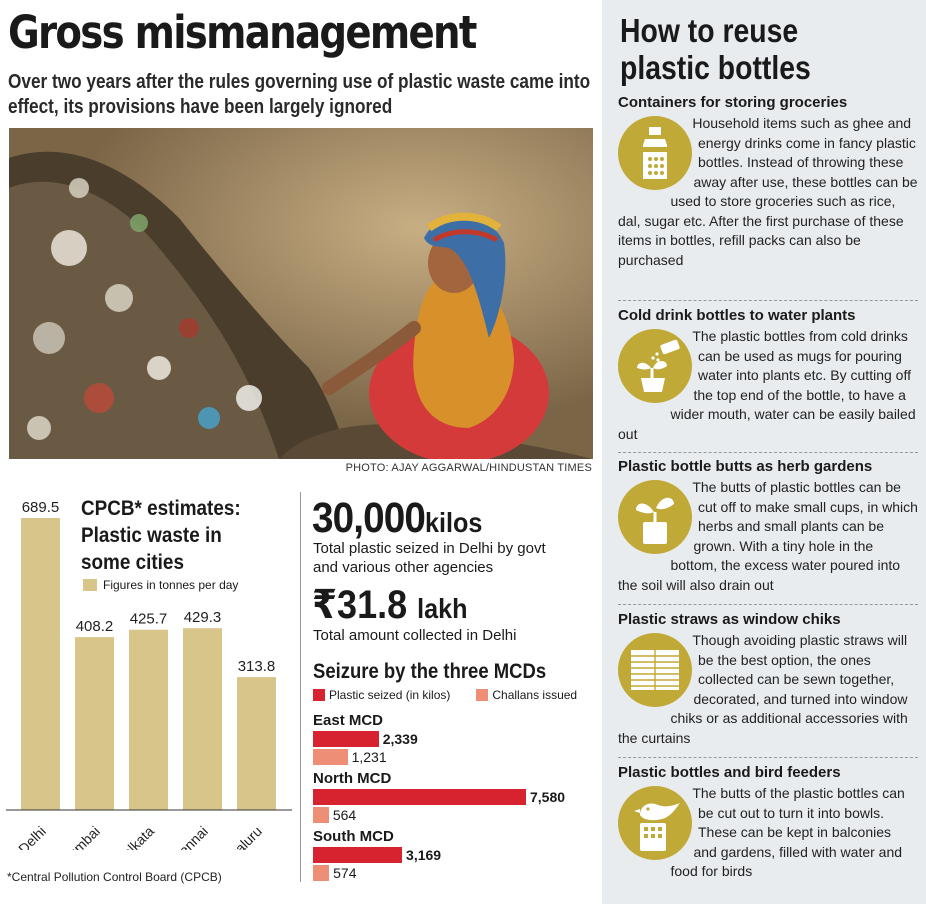 This screenshot has height=904, width=926. Describe the element at coordinates (348, 720) in the screenshot. I see `mcd-name: East MCD` at that location.